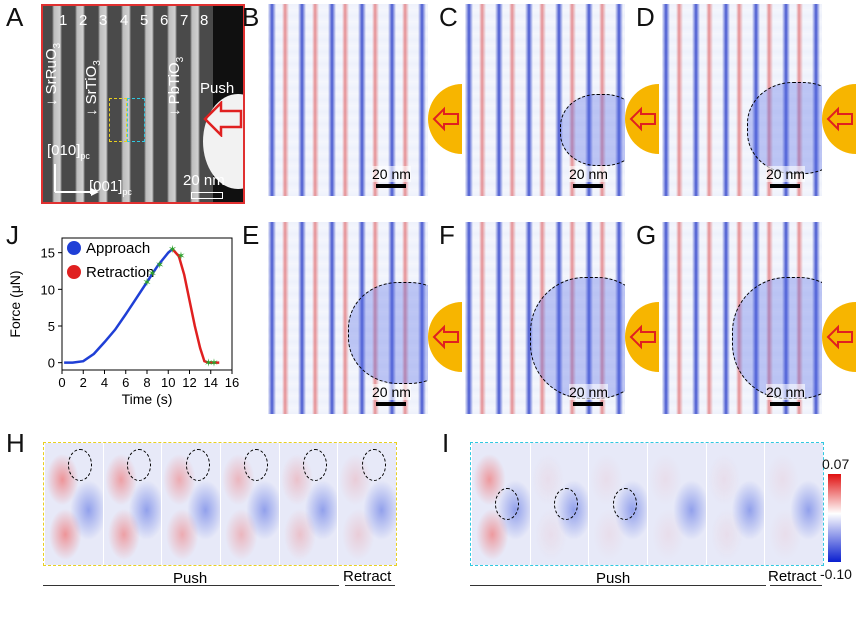  What do you see at coordinates (48, 253) in the screenshot?
I see `y-tick-label: 15` at bounding box center [48, 253].